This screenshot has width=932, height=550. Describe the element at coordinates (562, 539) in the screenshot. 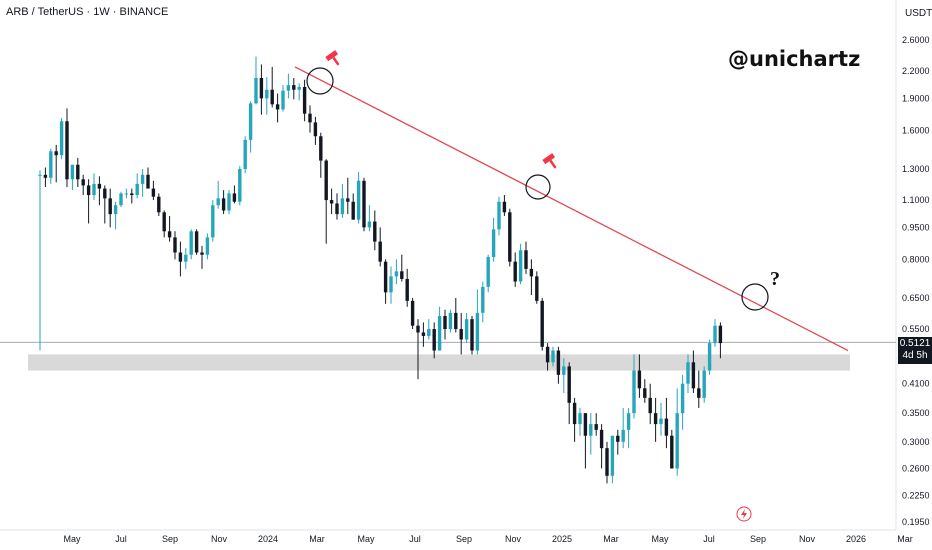

I see `time-tick-label: 2025` at that location.